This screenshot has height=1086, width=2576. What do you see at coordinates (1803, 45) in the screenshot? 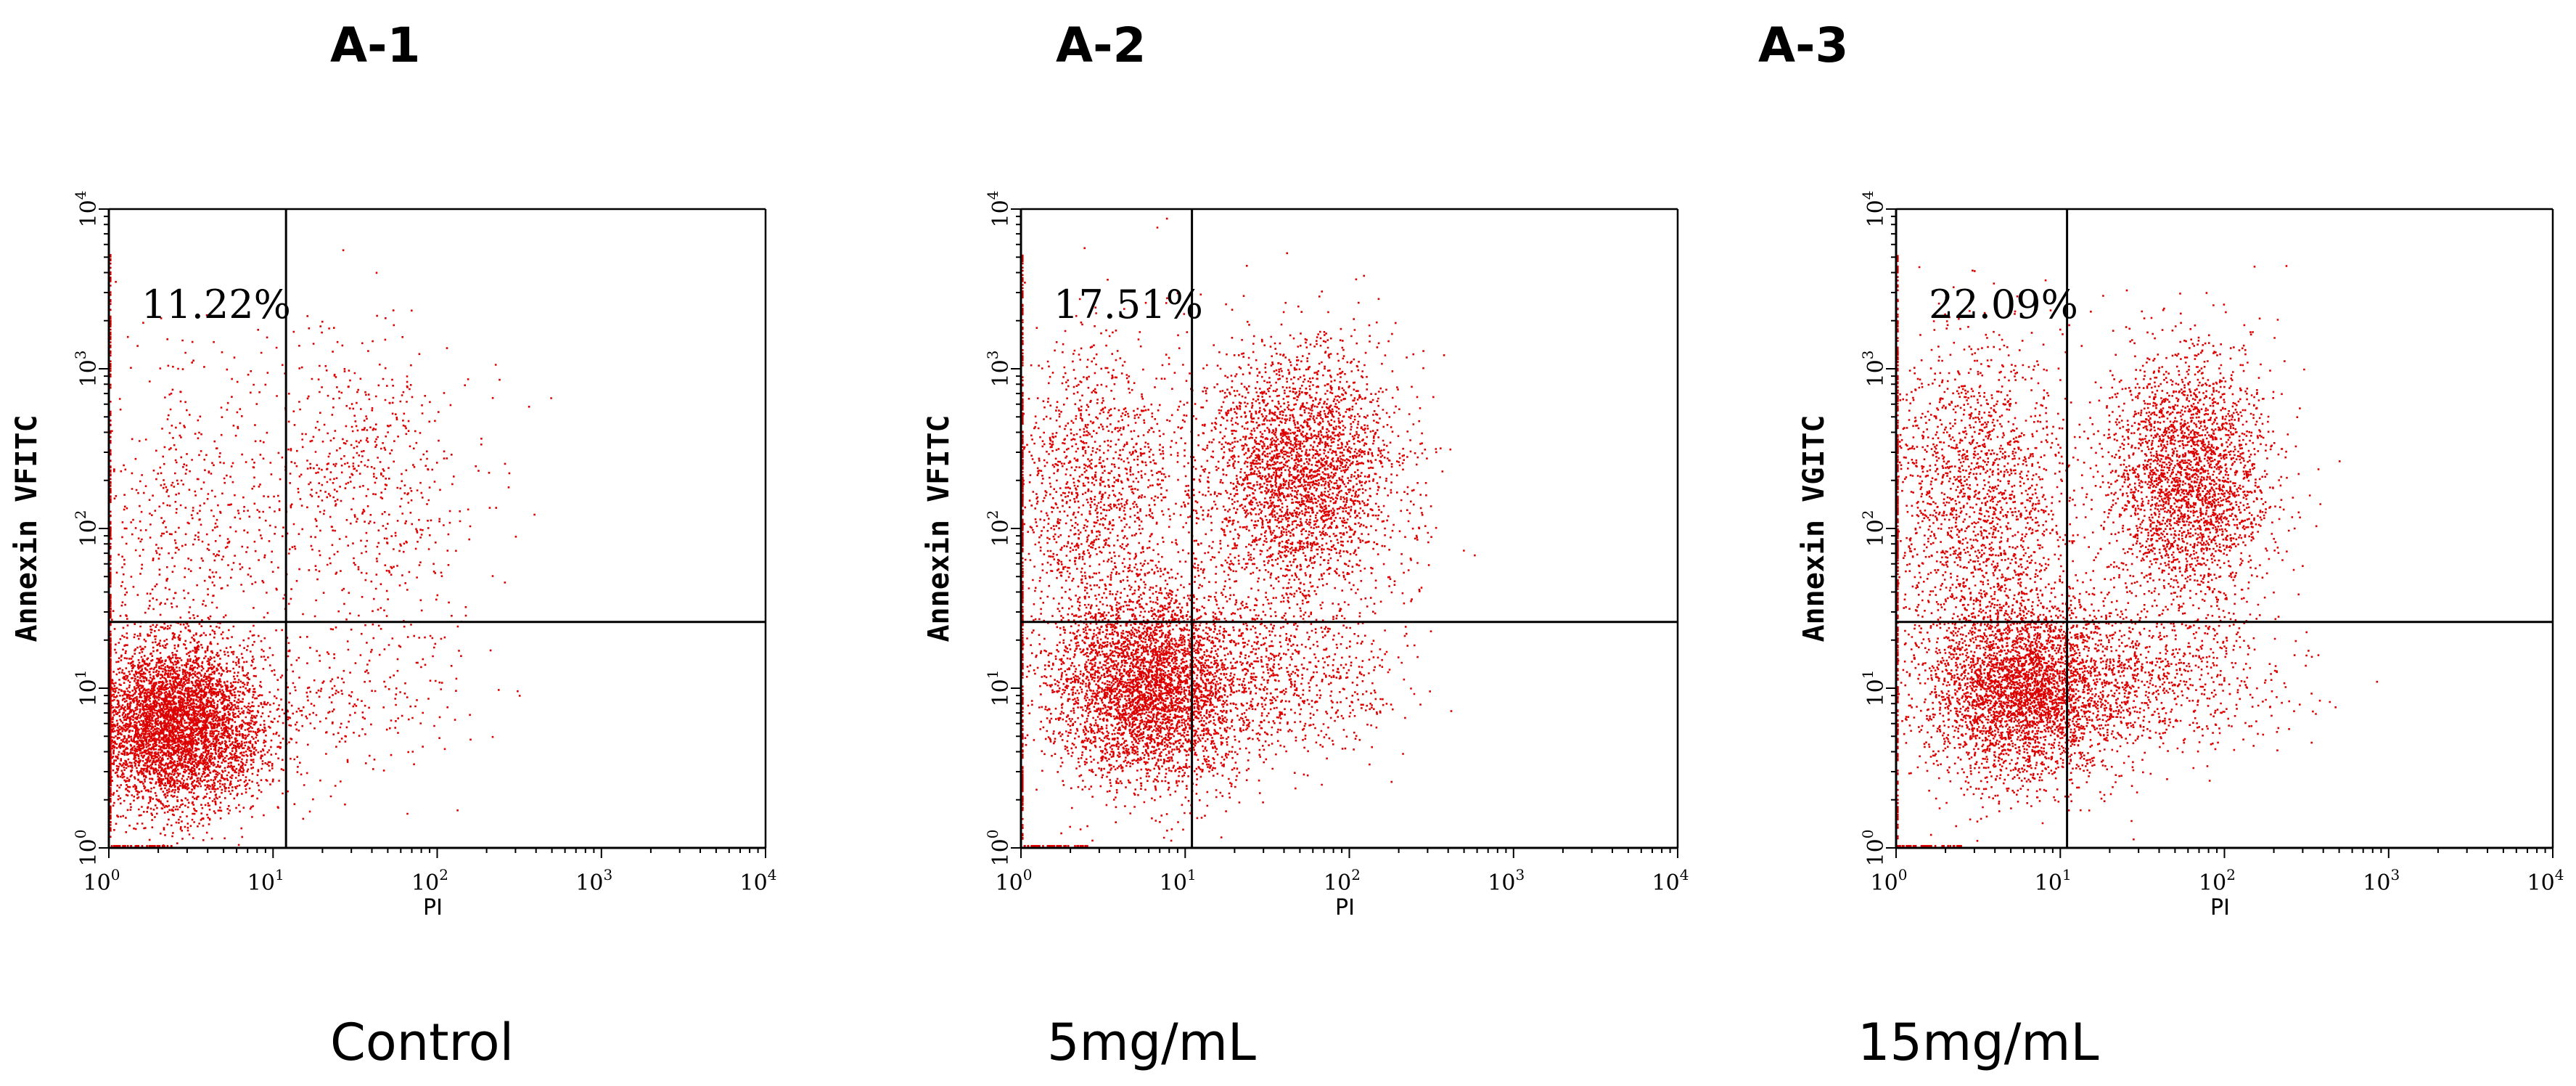
I see `panel-title: A-3` at bounding box center [1803, 45].